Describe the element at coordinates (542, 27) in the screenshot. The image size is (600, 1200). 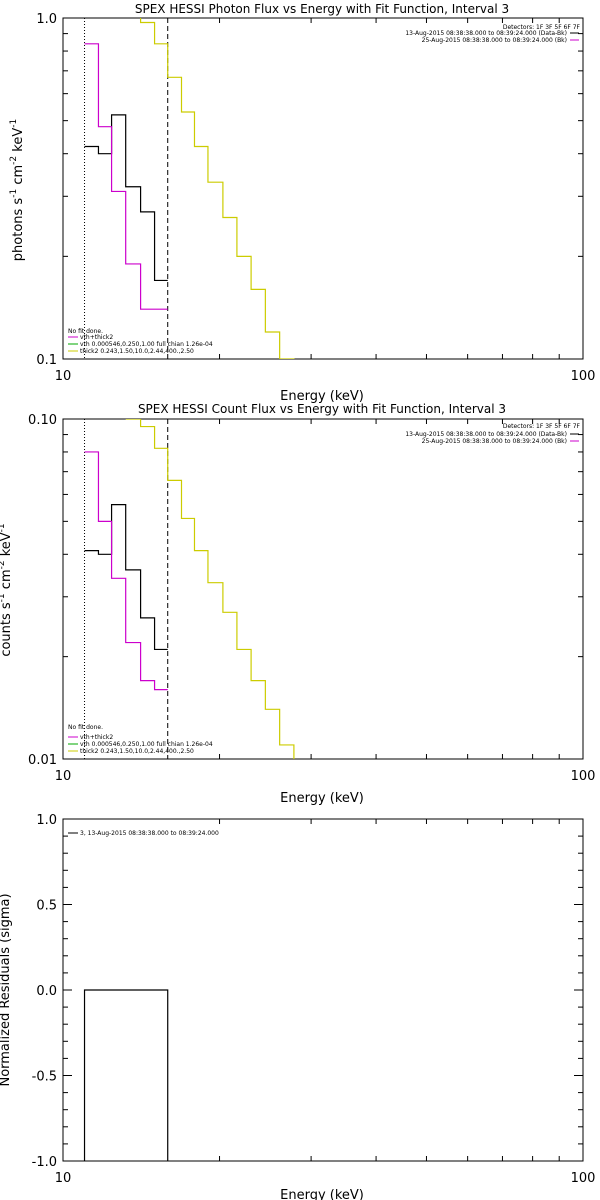
I see `photon-detectors-label: Detectors: 1F 3F 5F 6F 7F` at that location.